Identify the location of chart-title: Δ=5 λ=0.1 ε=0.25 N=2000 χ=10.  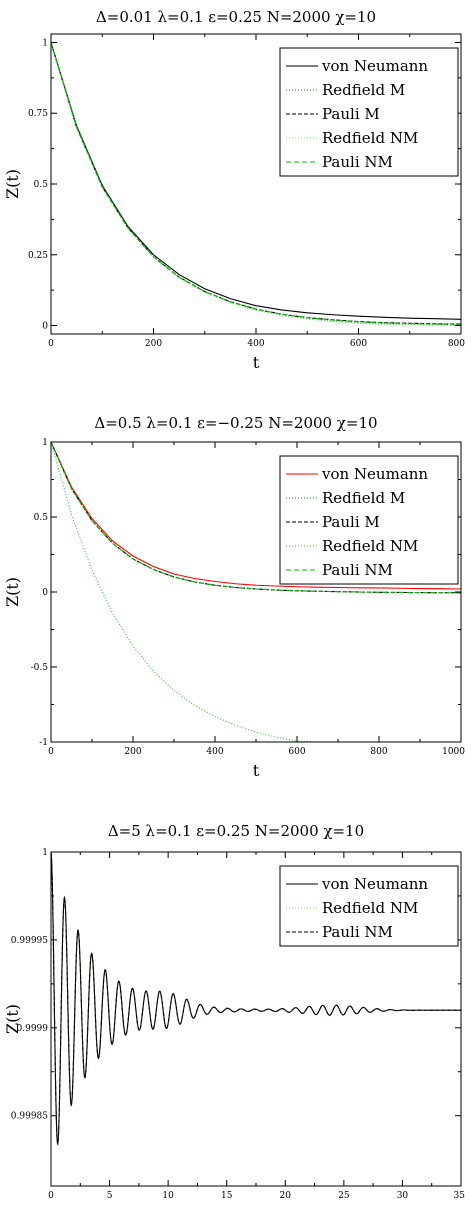
(236, 831).